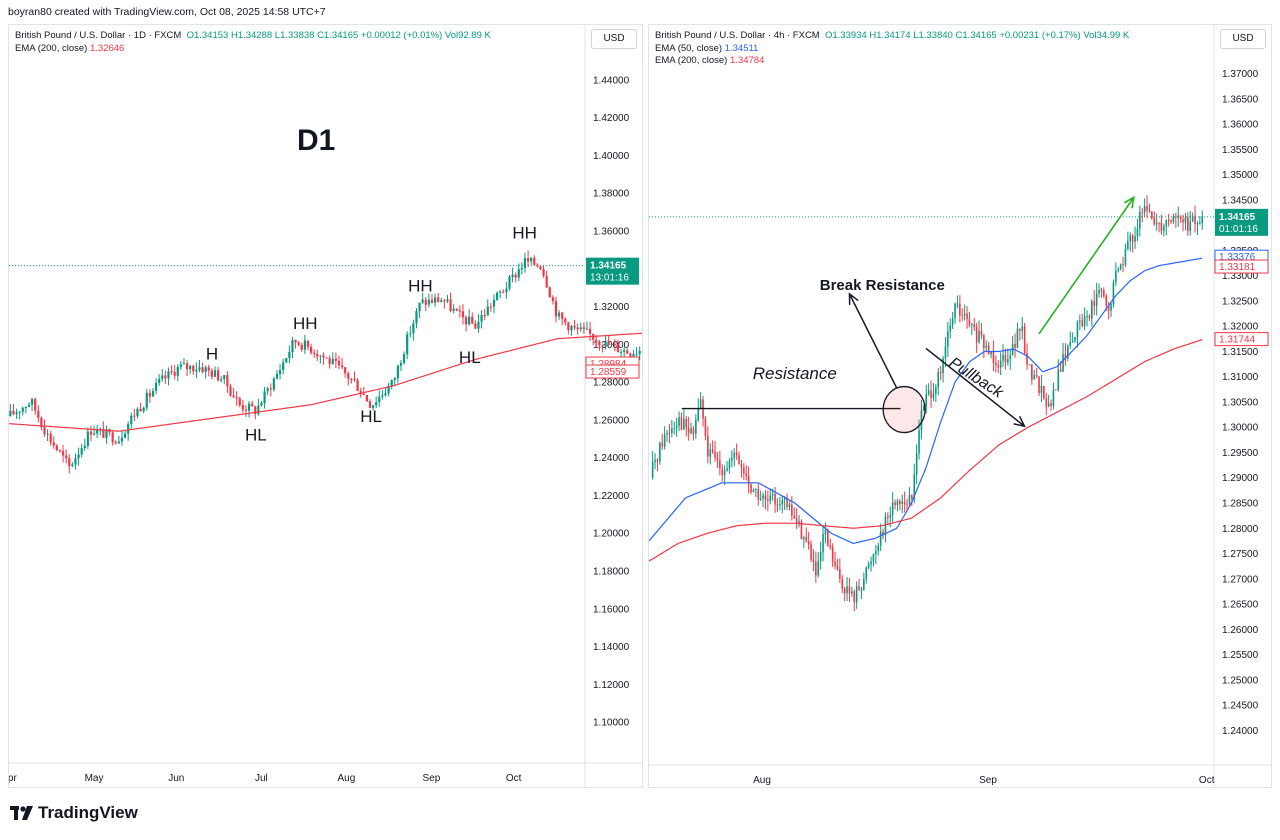  What do you see at coordinates (294, 35) in the screenshot?
I see `daily-low: L1.33838` at bounding box center [294, 35].